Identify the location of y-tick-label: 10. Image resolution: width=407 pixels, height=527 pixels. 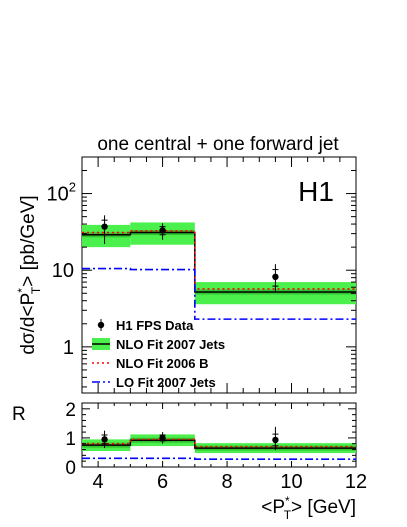
(63, 271).